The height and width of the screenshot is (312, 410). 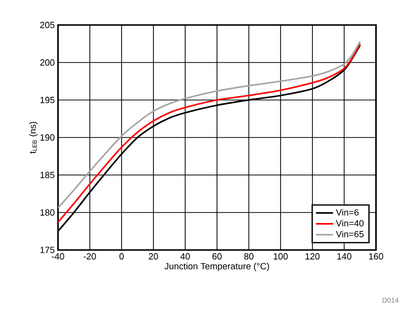 I want to click on y-axis-title: t$_{LEB}$ (ns), so click(x=33, y=138).